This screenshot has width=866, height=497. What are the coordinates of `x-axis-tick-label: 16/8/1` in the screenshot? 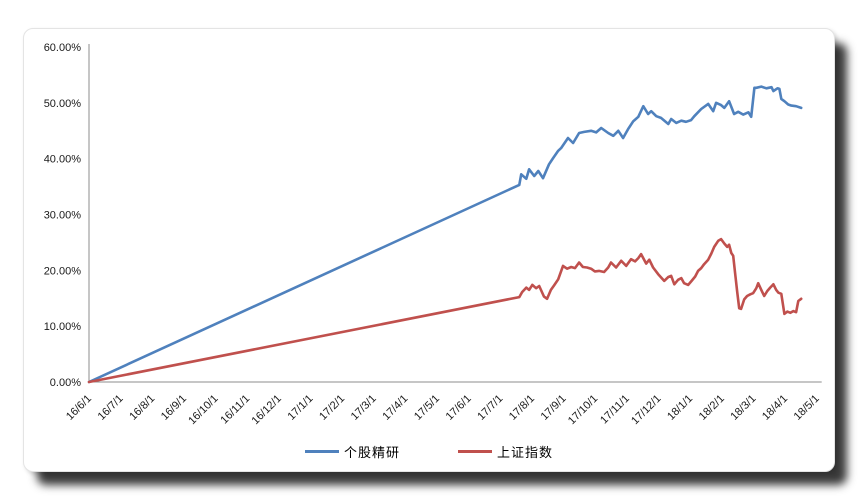 It's located at (142, 408).